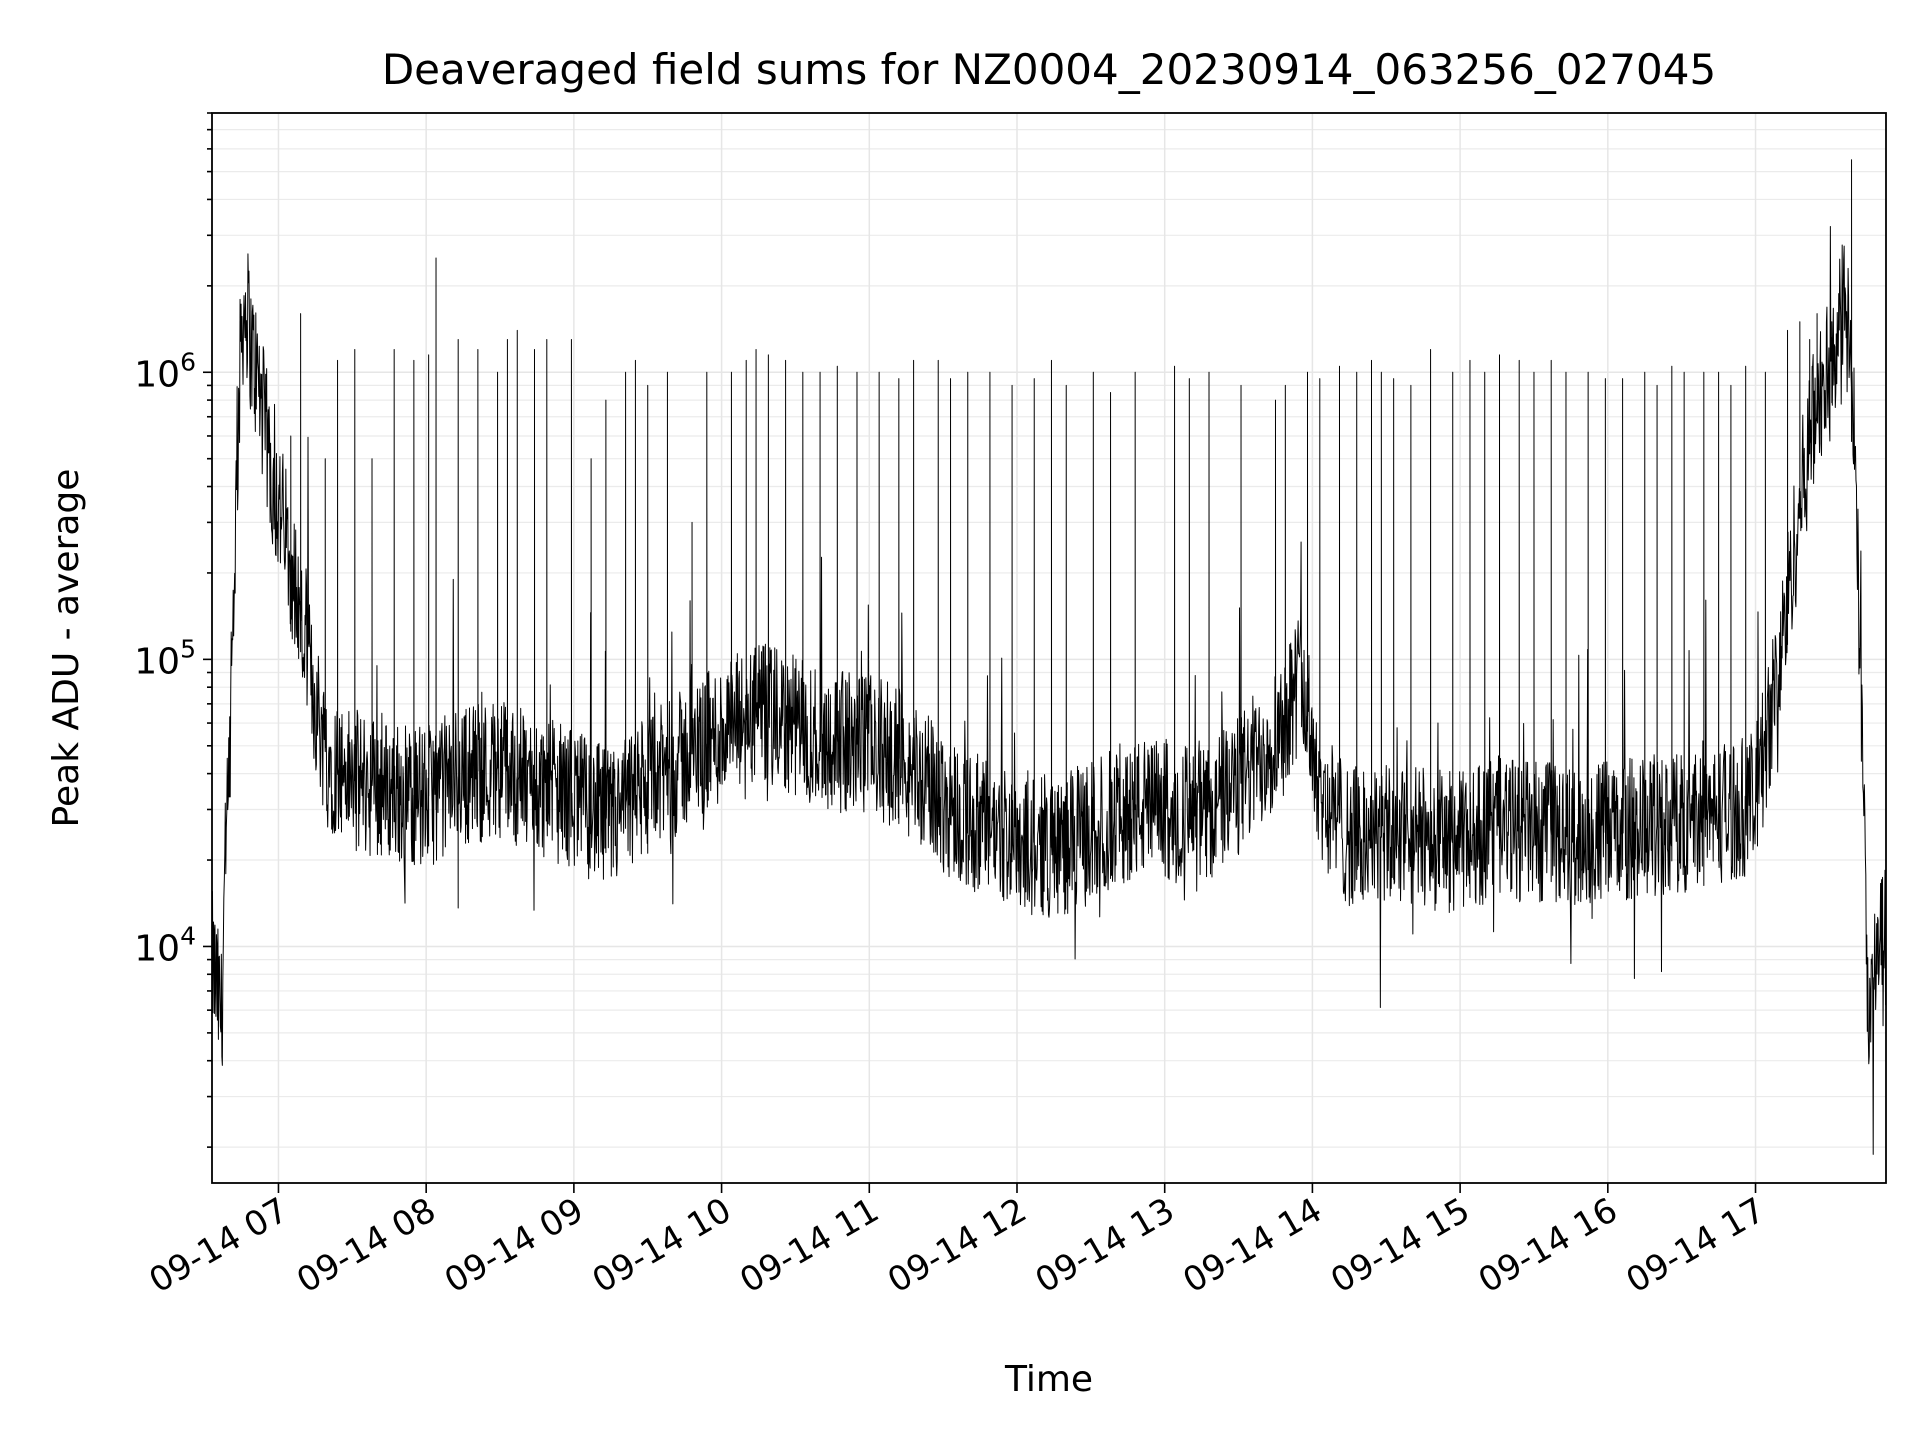  I want to click on x-tick-label: 09-14 11, so click(809, 1245).